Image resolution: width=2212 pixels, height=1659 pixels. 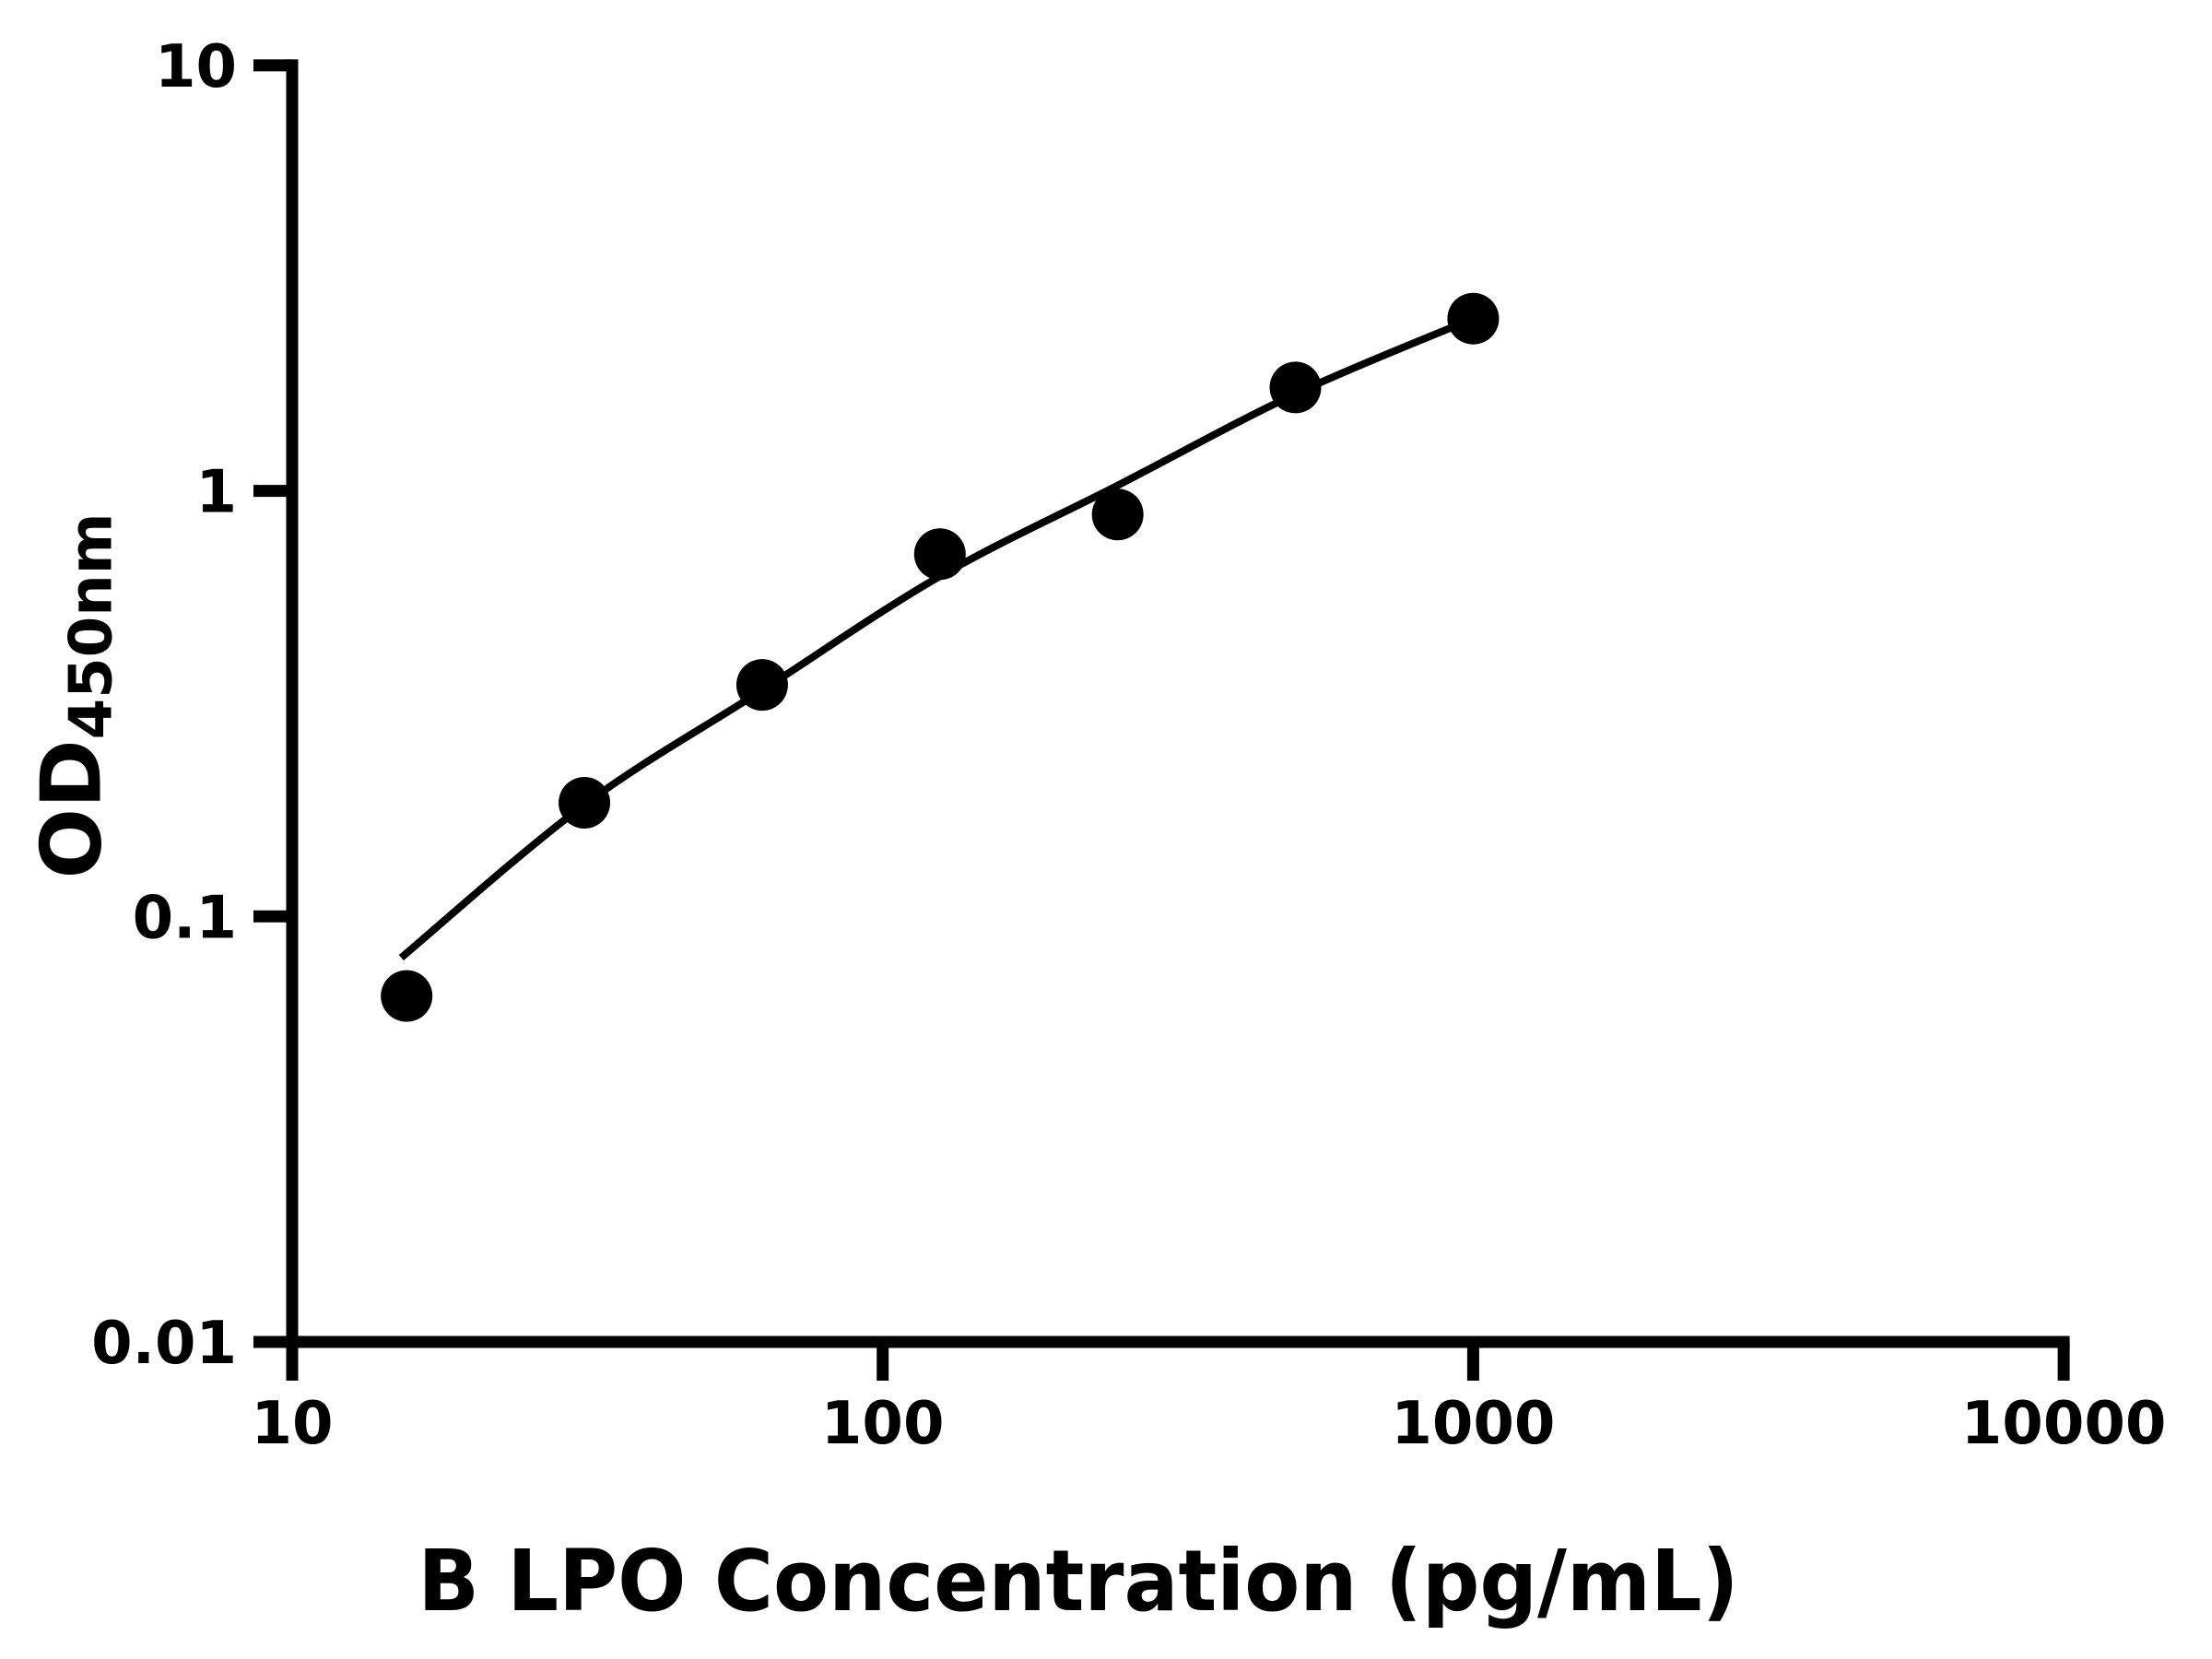 I want to click on x-tick-label-1000: 1000, so click(x=1473, y=1424).